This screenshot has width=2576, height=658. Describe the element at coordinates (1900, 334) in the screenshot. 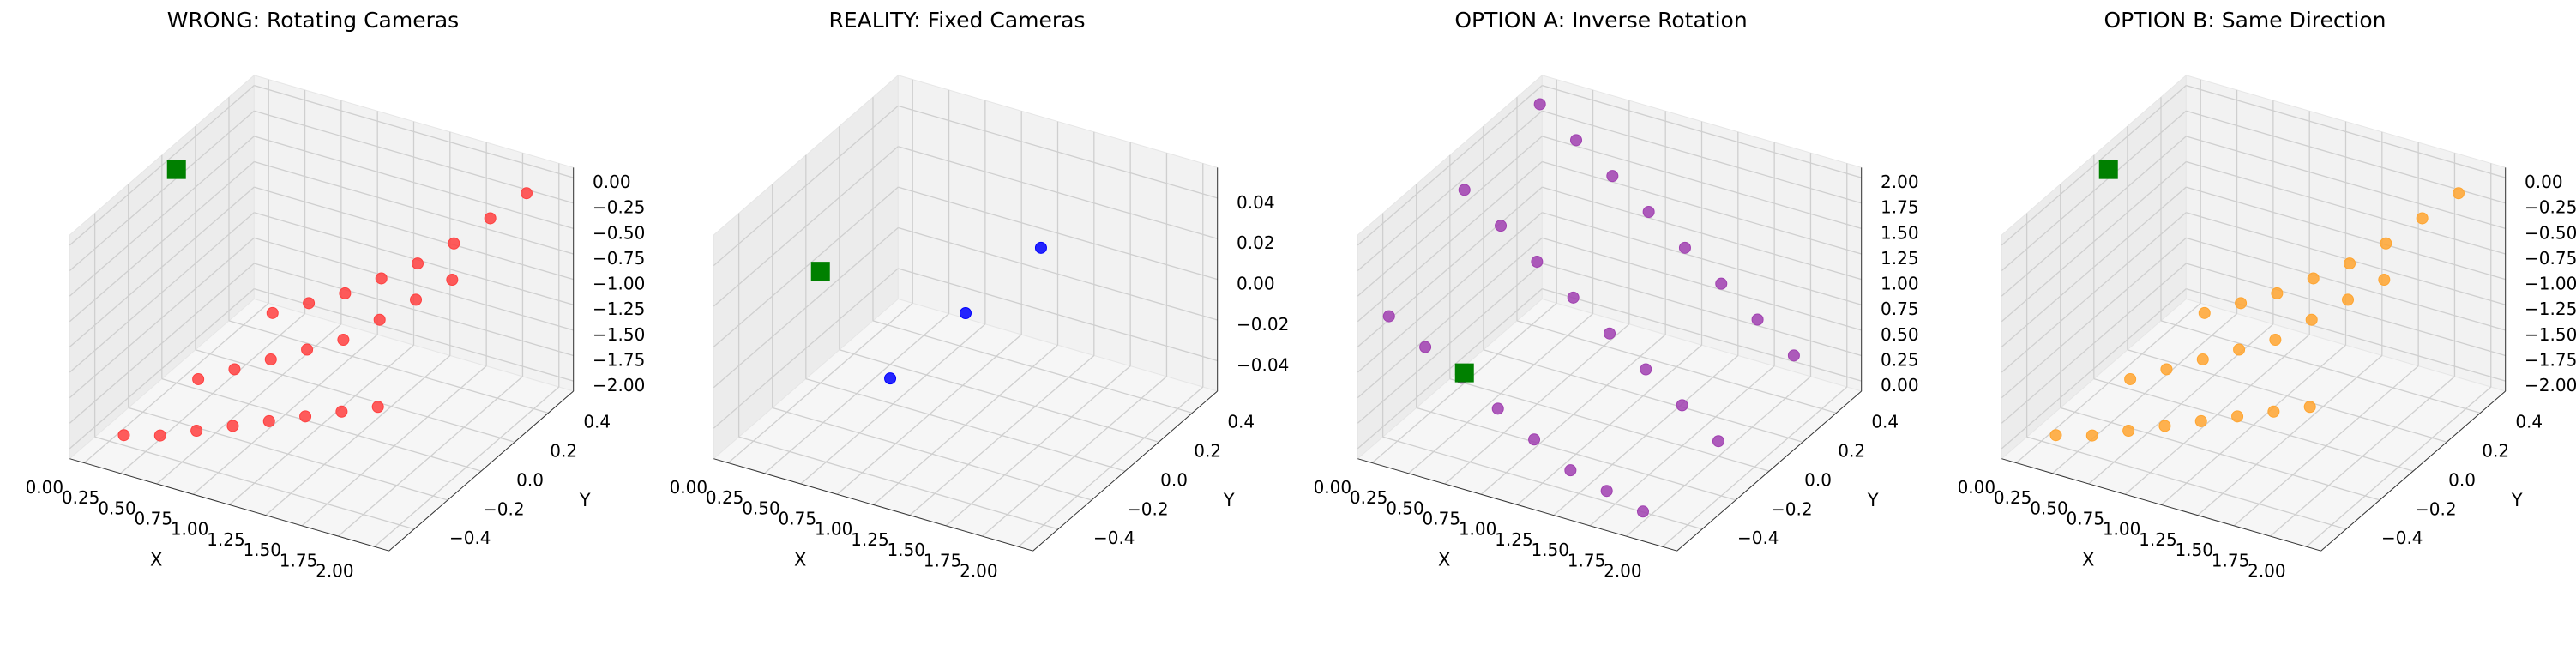

I see `z-tick-label: 0.50` at that location.